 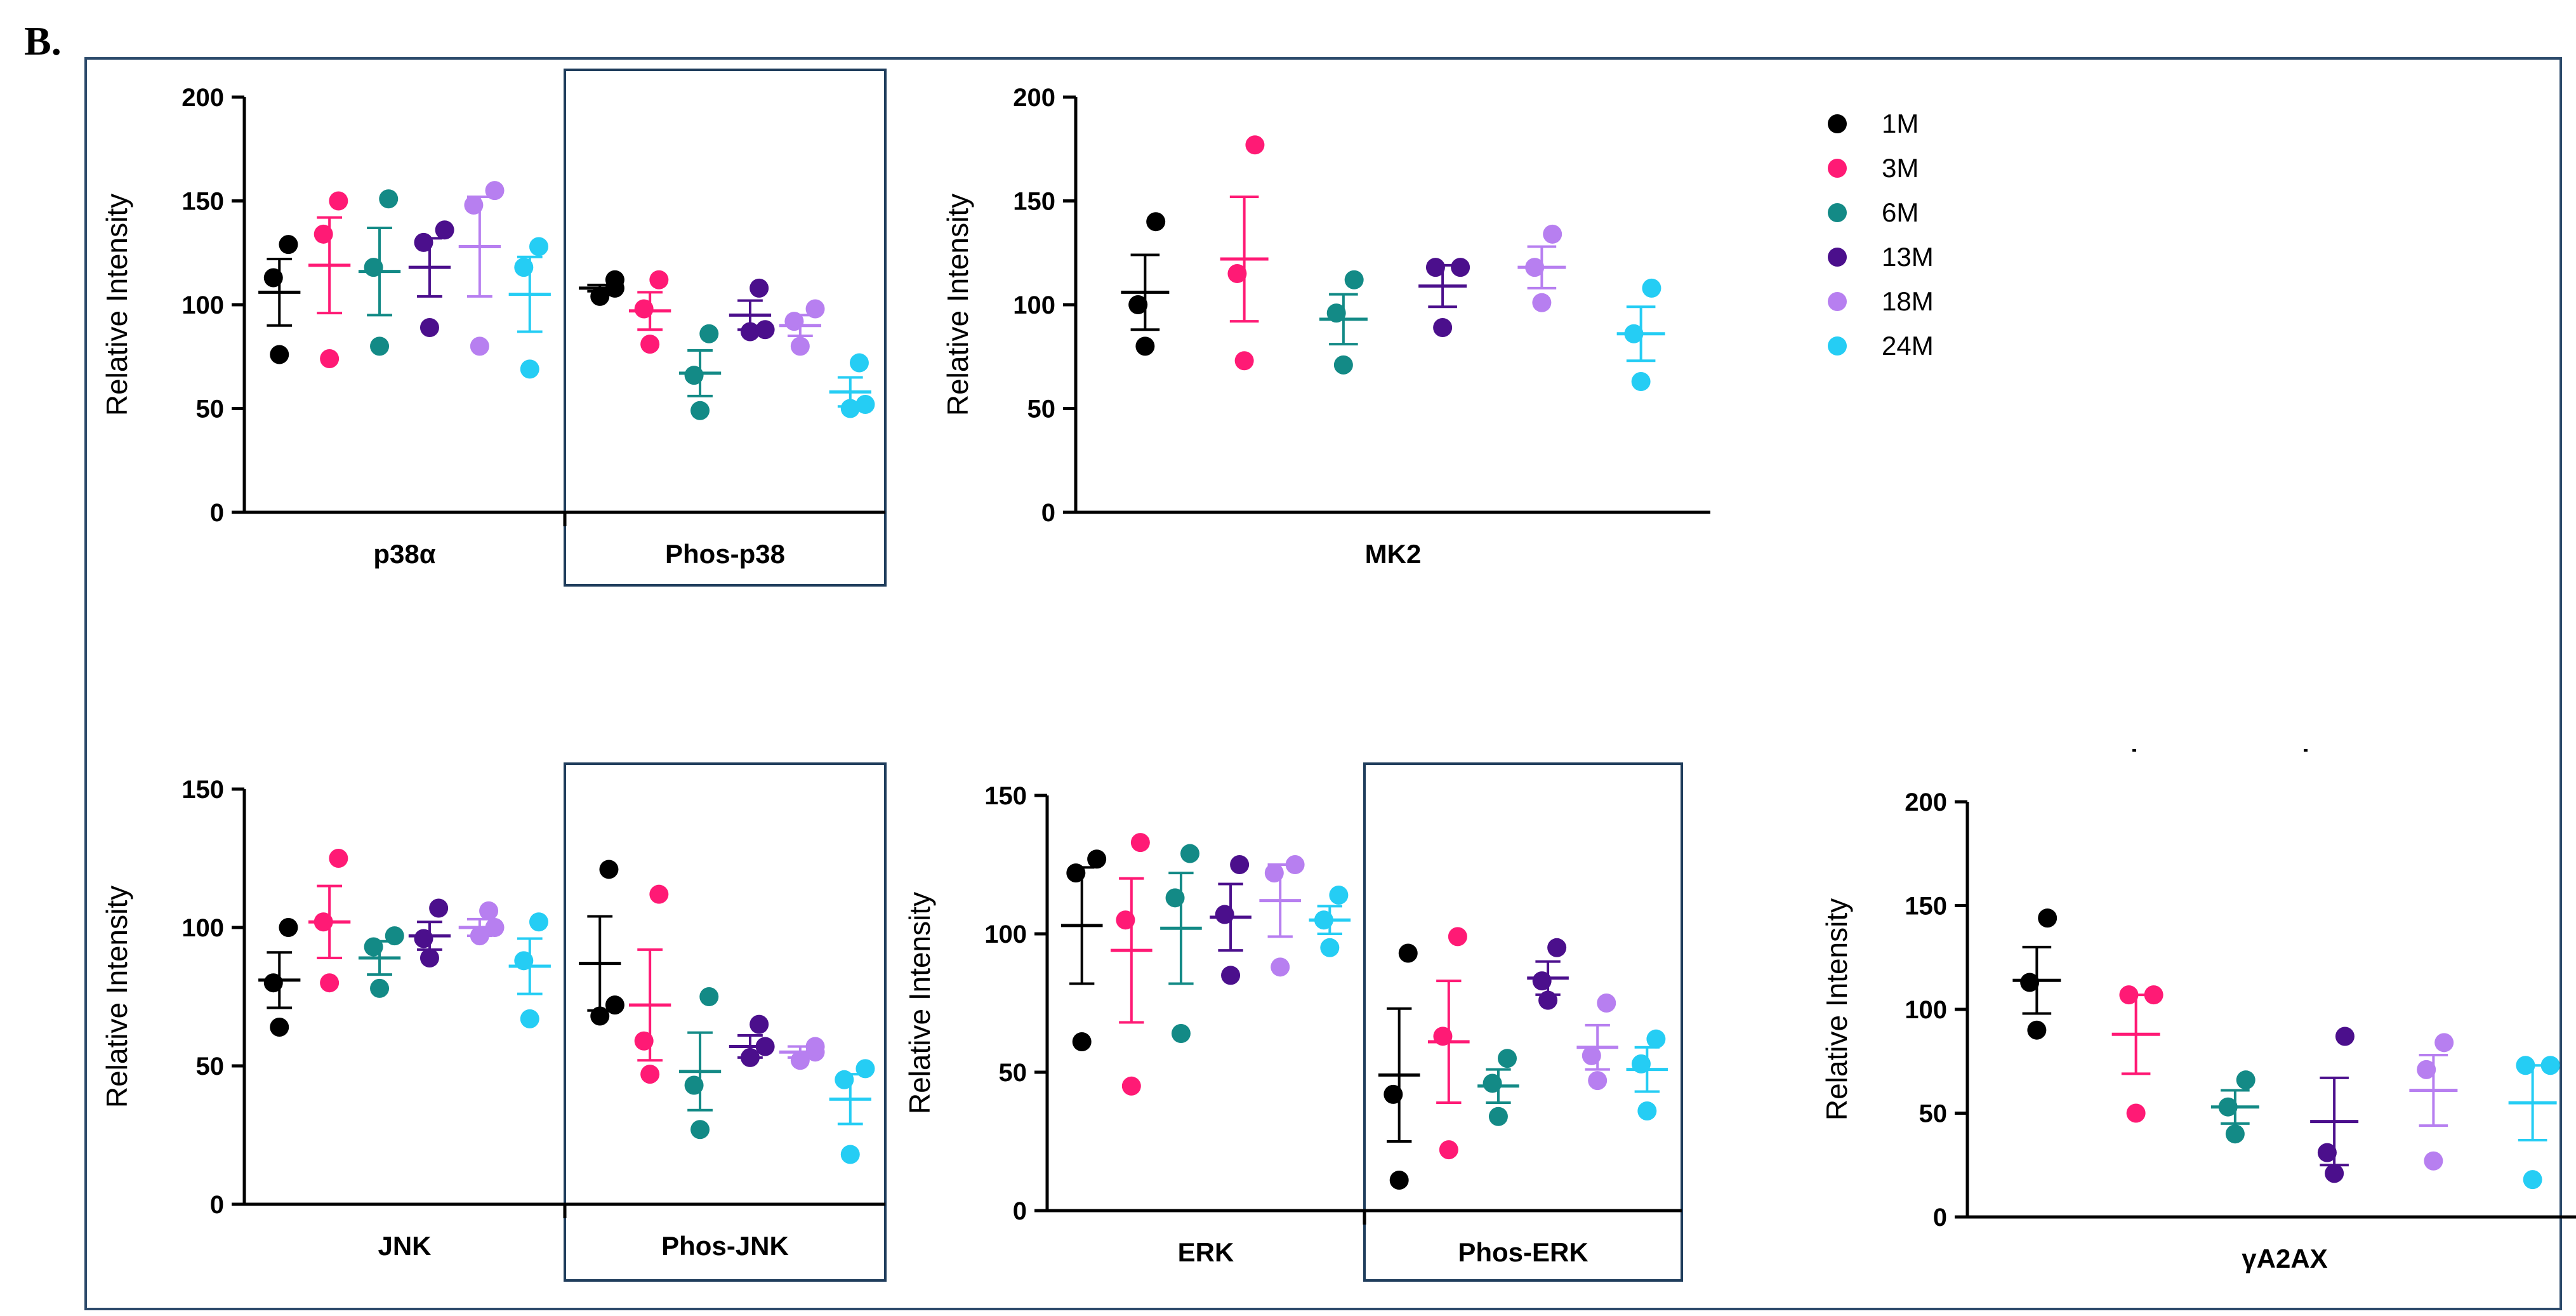 I want to click on legend-label: 3M, so click(x=1901, y=168).